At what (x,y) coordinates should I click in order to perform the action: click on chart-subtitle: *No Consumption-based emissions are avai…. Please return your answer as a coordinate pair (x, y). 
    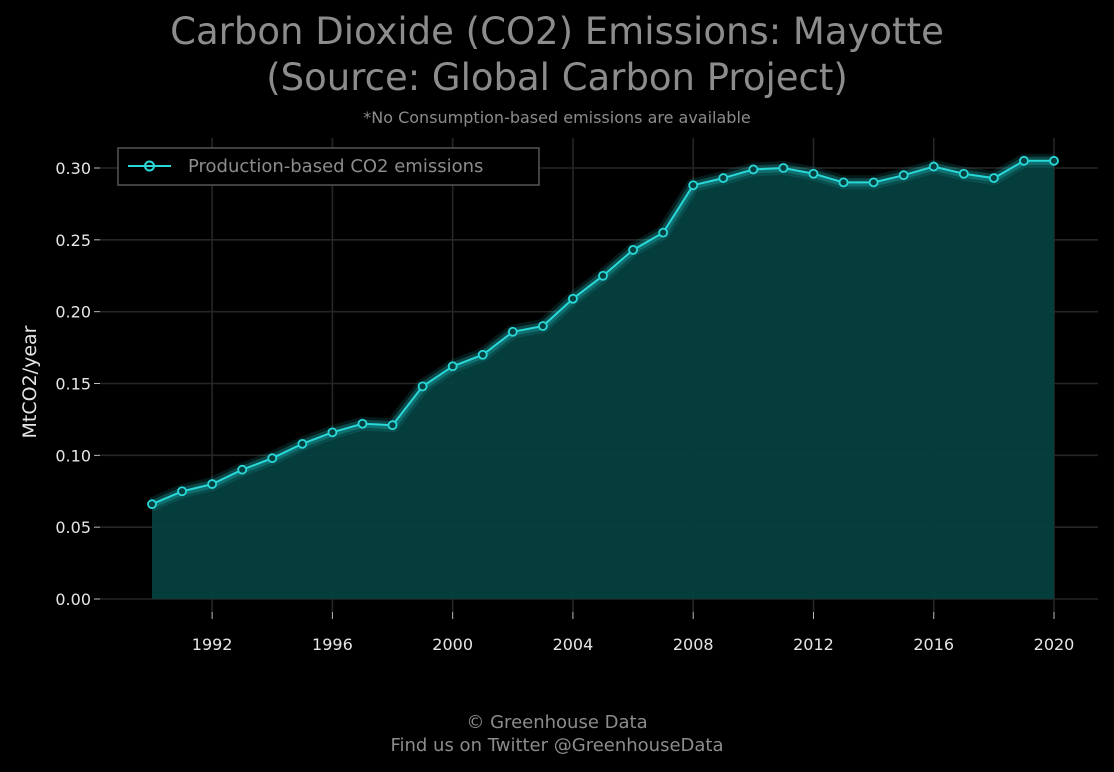
    Looking at the image, I should click on (557, 117).